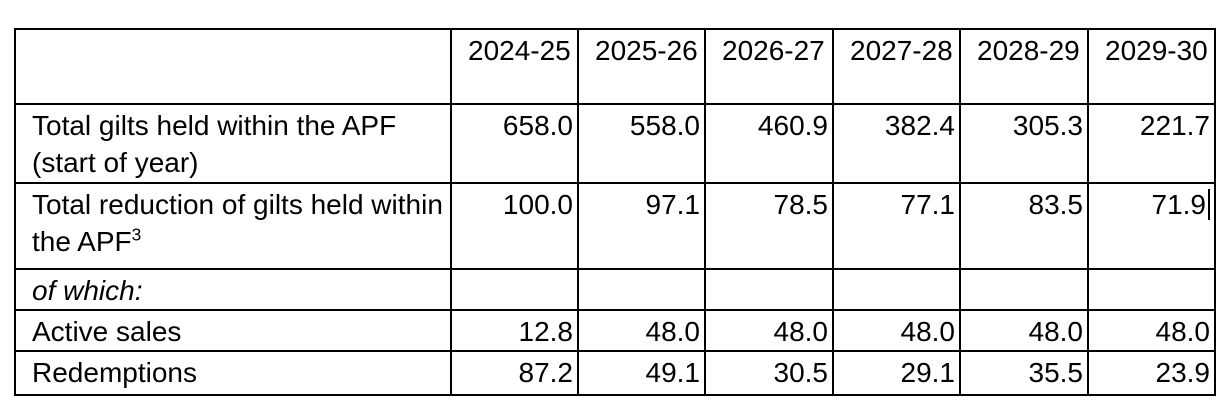 This screenshot has width=1228, height=410. I want to click on column-header-2025-26: 2025-26, so click(641, 66).